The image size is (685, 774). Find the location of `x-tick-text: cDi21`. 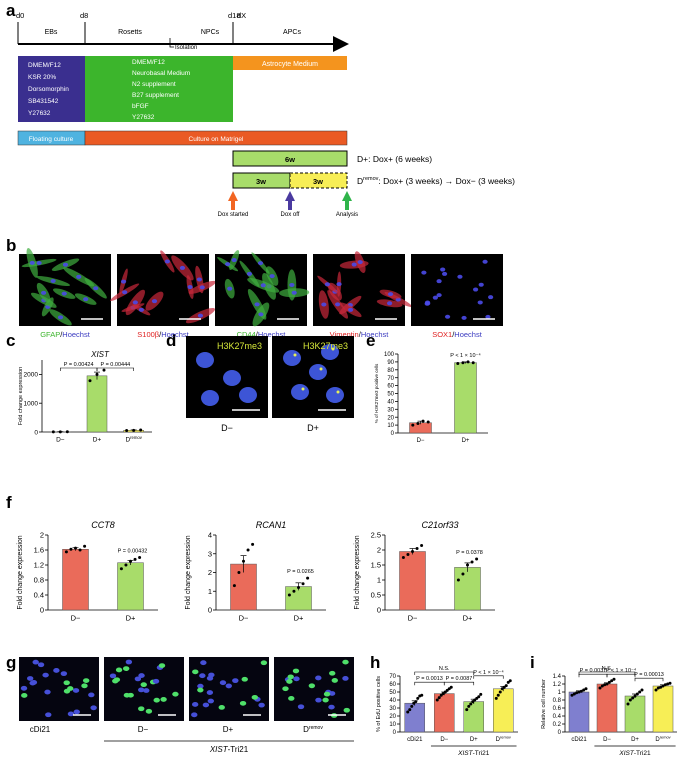

x-tick-text: cDi21 is located at coordinates (579, 740).